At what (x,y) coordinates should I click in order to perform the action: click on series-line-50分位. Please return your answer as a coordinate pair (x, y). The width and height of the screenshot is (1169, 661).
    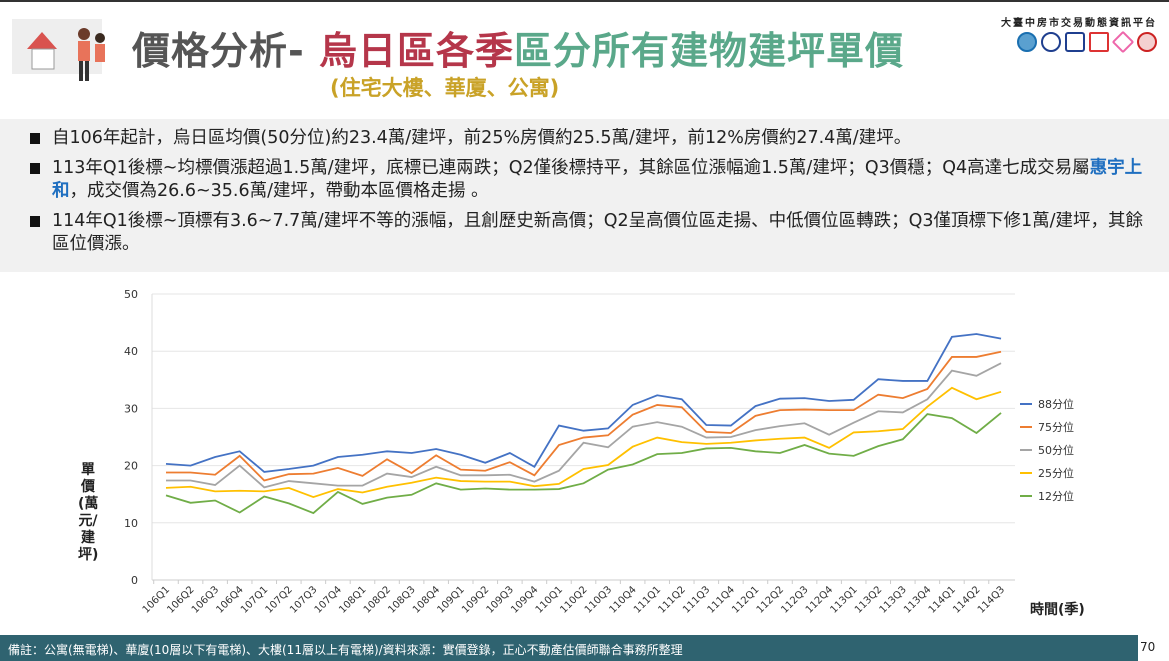
    Looking at the image, I should click on (584, 425).